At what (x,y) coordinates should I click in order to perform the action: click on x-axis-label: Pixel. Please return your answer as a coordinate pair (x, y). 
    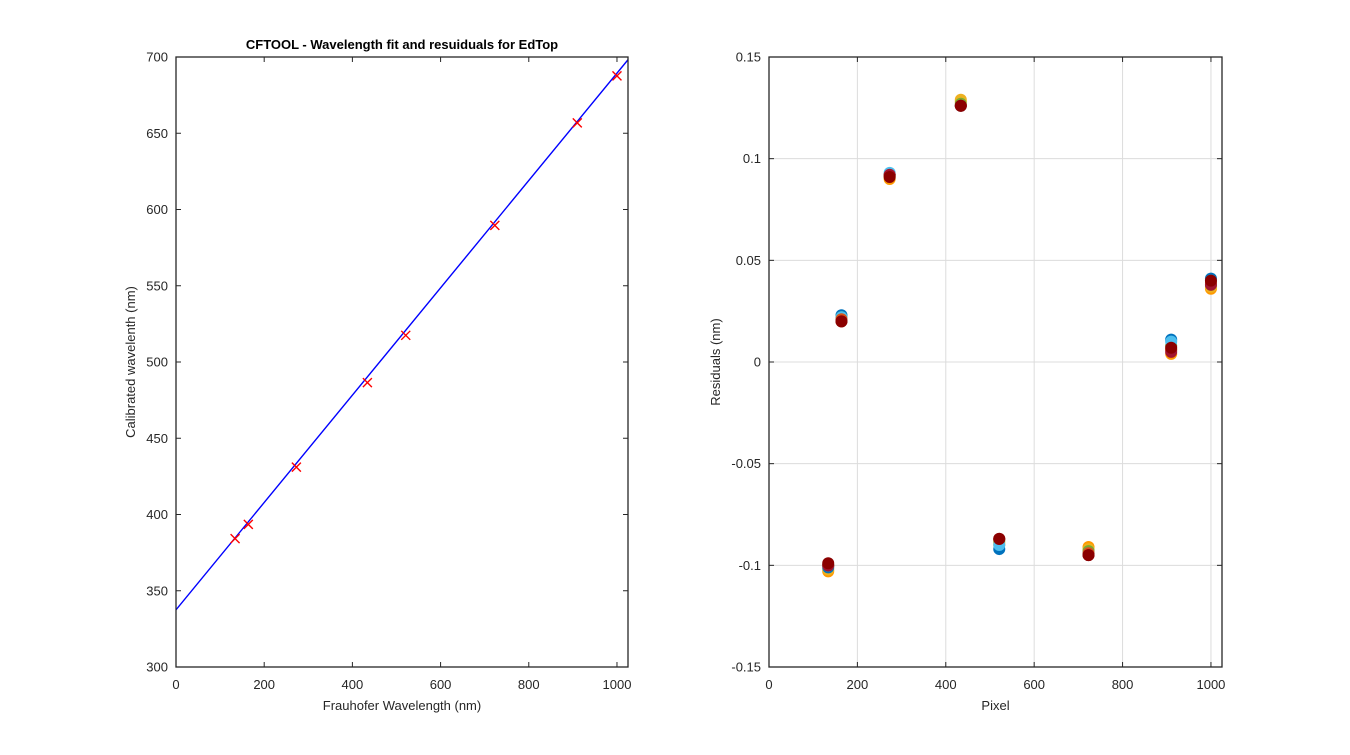
    Looking at the image, I should click on (995, 705).